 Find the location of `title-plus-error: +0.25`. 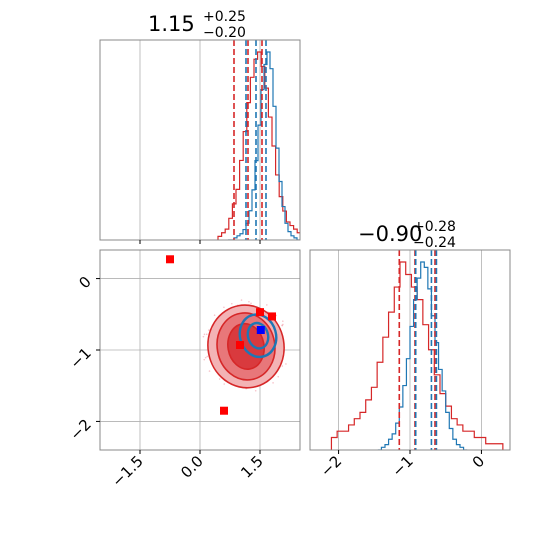

title-plus-error: +0.25 is located at coordinates (224, 17).